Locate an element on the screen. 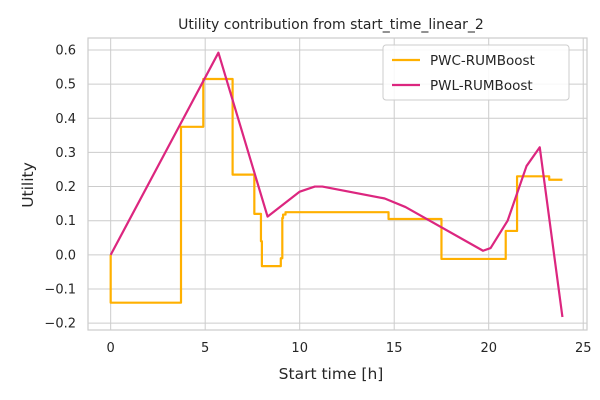  legend-box is located at coordinates (476, 72).